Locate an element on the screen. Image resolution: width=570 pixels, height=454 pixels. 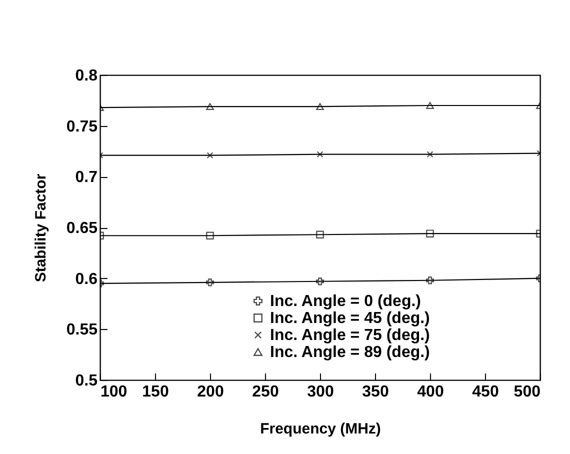
y-tick-label: 0.6 is located at coordinates (86, 279).